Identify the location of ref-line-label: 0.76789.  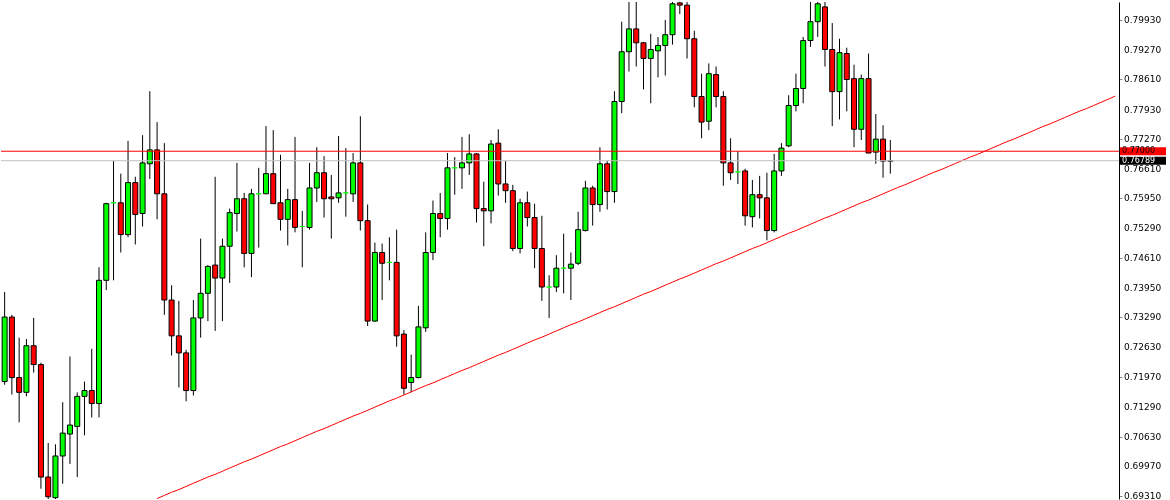
(1139, 160).